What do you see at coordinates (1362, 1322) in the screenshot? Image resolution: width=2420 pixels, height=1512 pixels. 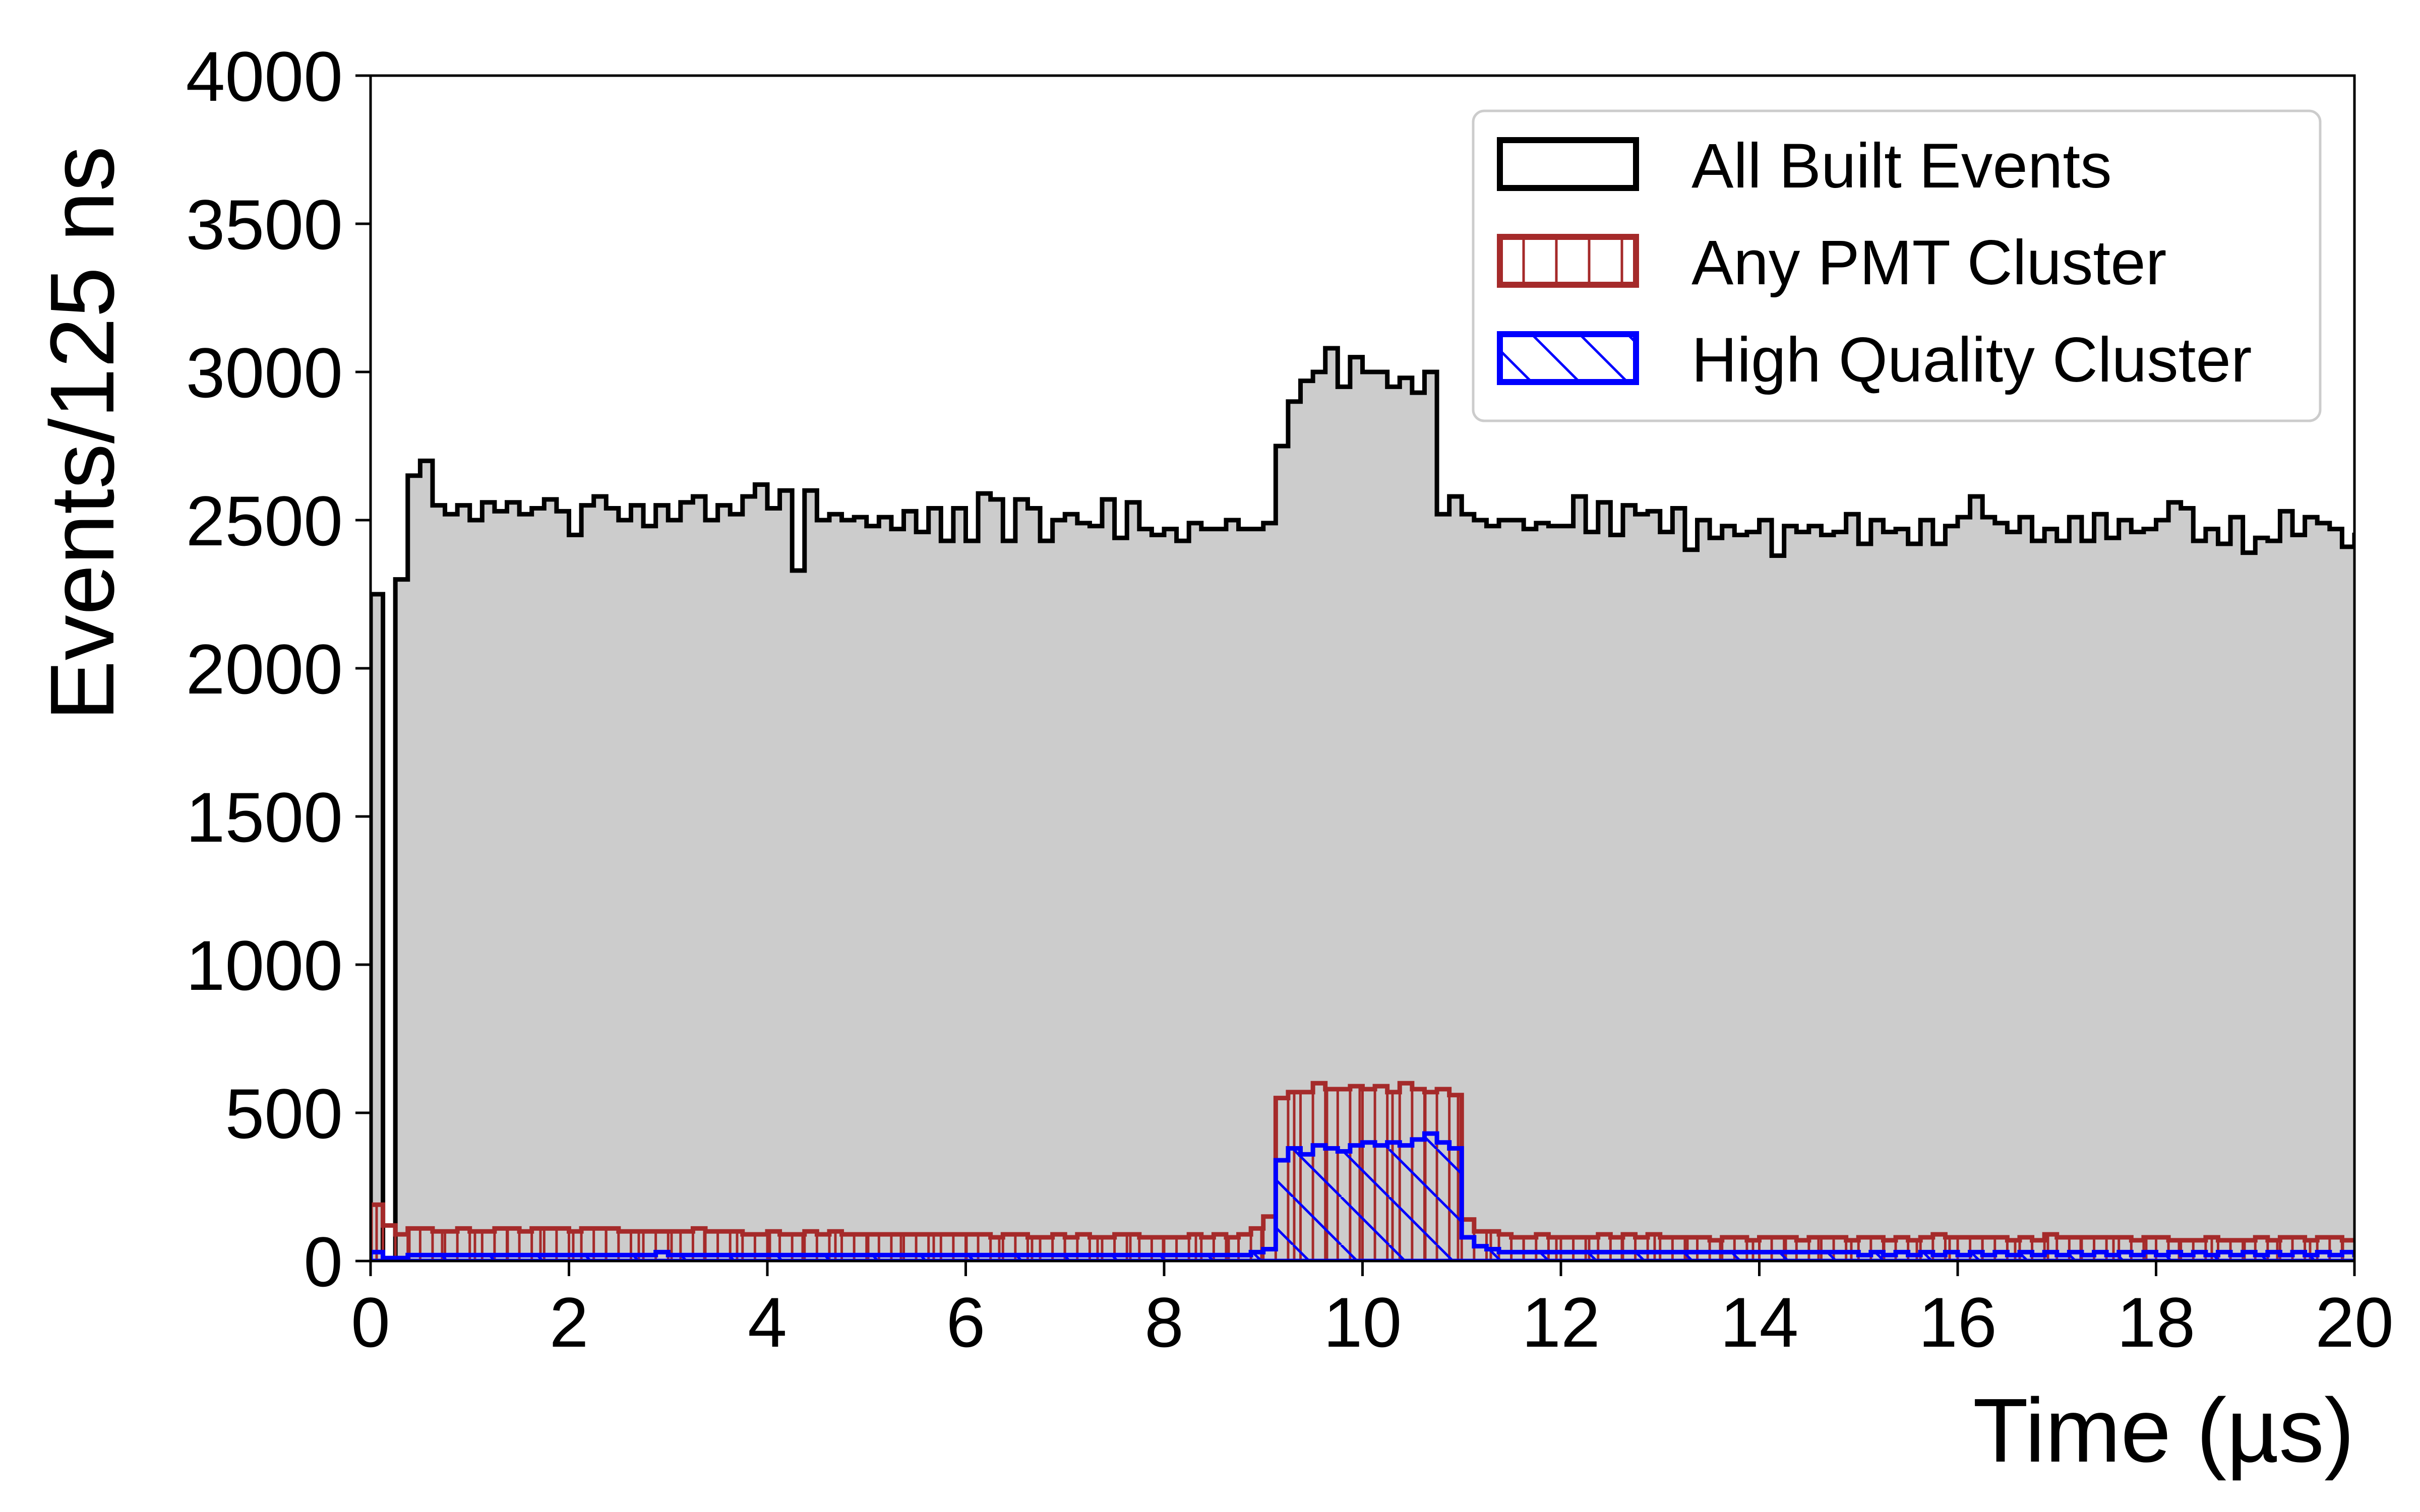 I see `x-tick-label: 10` at bounding box center [1362, 1322].